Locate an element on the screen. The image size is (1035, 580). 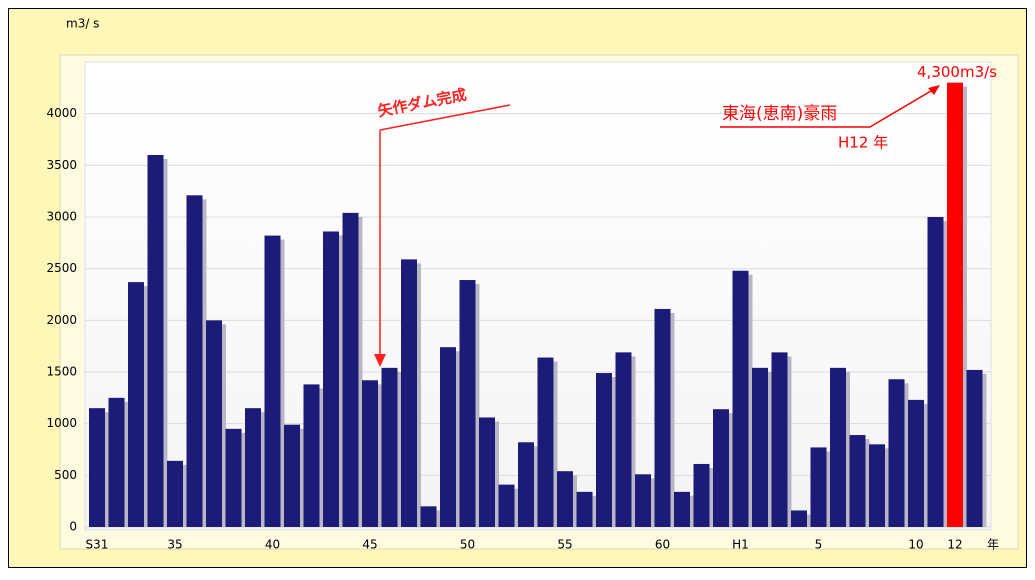
x-tick-label: 35 is located at coordinates (174, 545).